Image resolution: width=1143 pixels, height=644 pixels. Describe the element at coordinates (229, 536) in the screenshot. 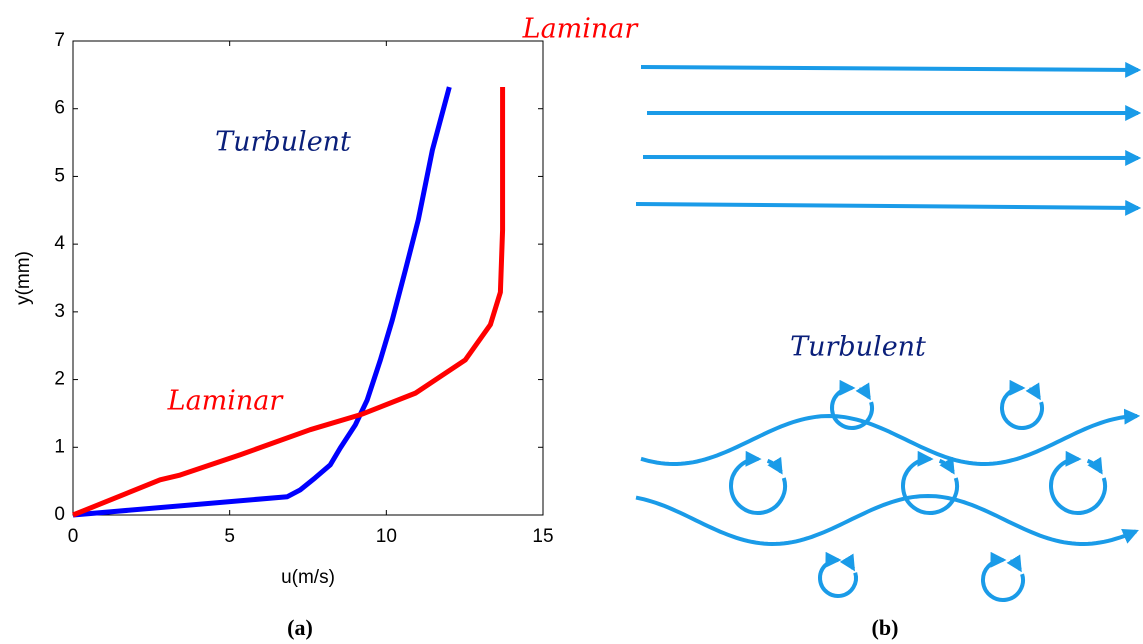

I see `x-tick-label: 5` at that location.